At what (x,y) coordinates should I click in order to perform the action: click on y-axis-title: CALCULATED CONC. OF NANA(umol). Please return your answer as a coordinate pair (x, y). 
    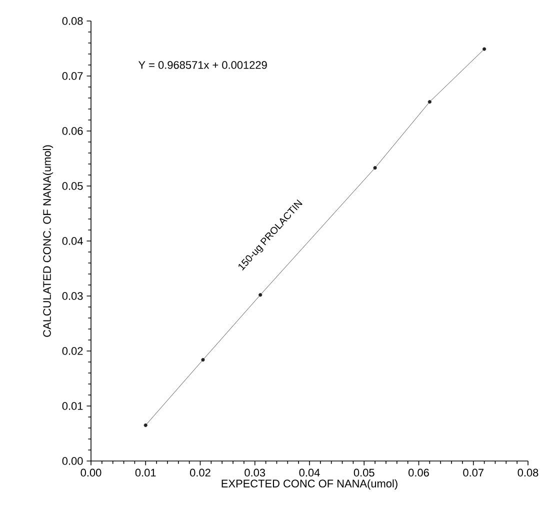
    Looking at the image, I should click on (48, 241).